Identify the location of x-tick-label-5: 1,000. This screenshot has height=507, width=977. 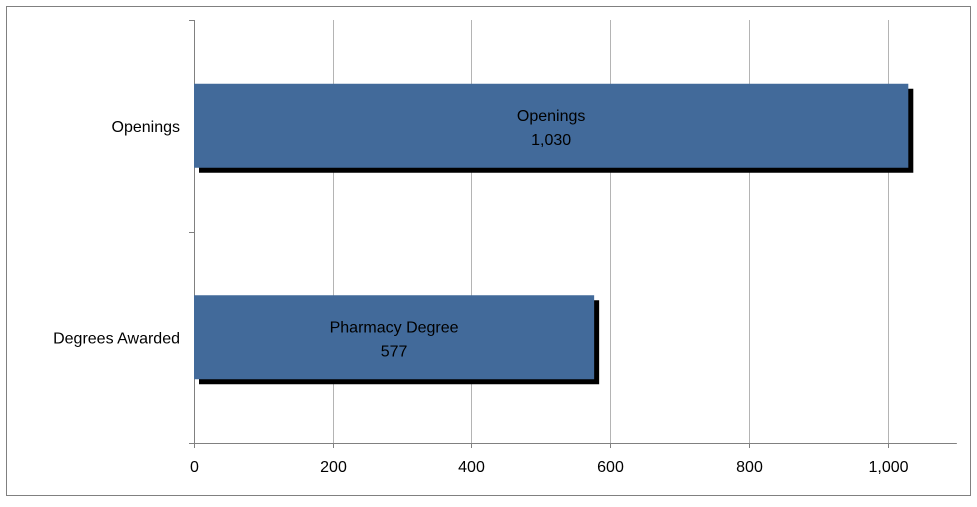
(888, 467).